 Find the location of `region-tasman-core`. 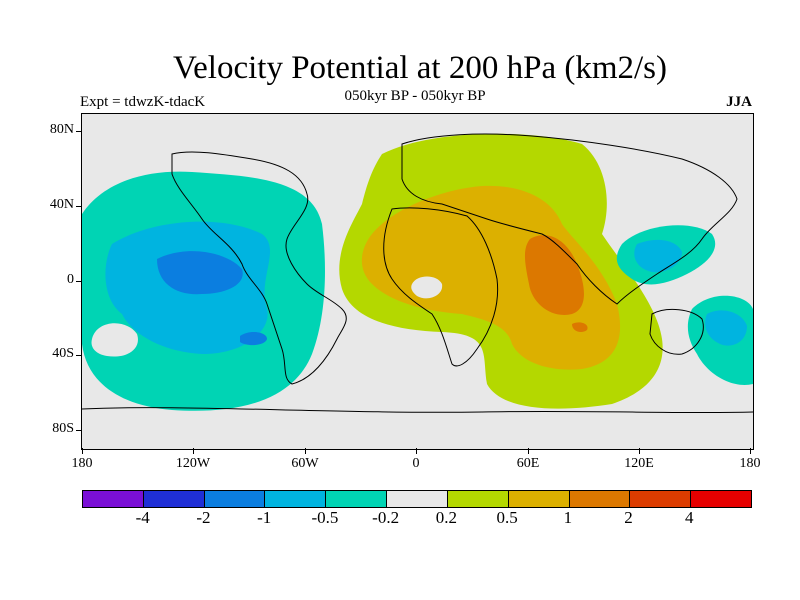

region-tasman-core is located at coordinates (726, 328).